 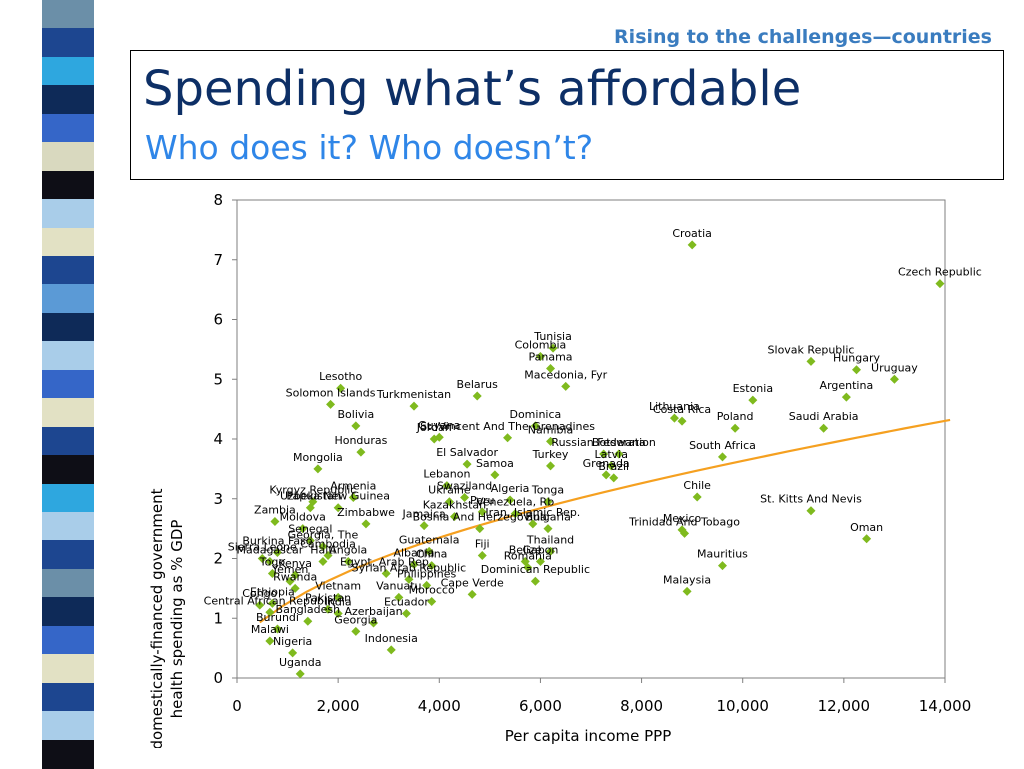 I want to click on data-point-label: Burkina Faso, so click(x=277, y=541).